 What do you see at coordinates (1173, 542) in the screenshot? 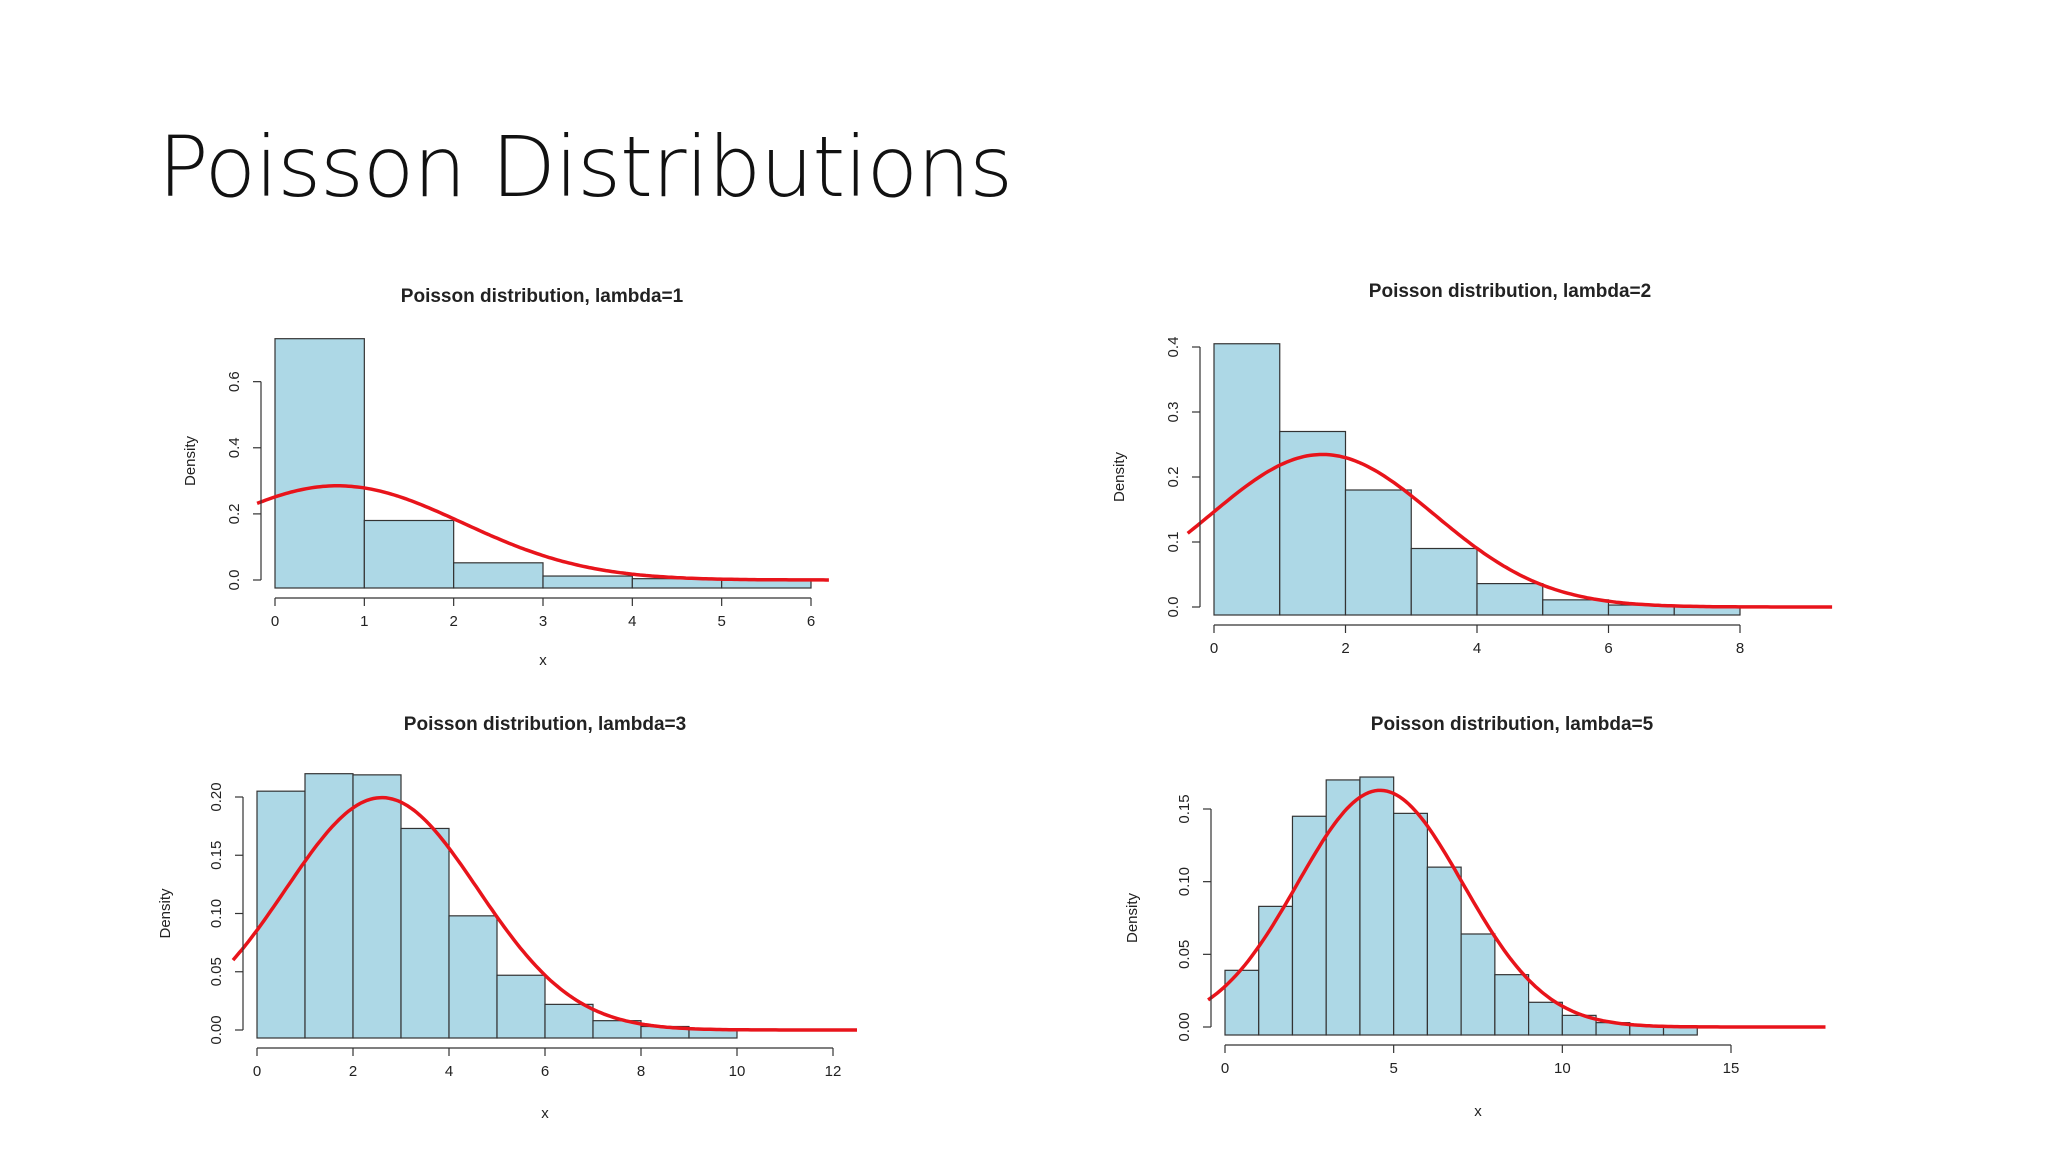
I see `y-tick-label: 0.1` at bounding box center [1173, 542].